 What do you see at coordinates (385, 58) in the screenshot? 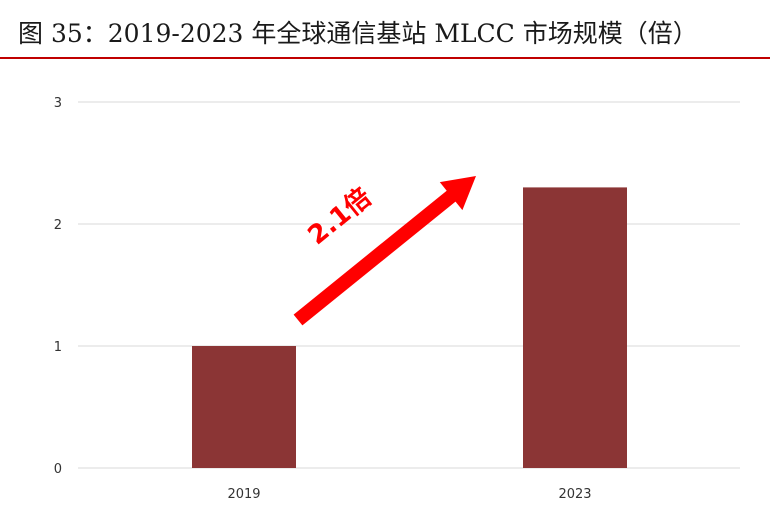
I see `title-rule` at bounding box center [385, 58].